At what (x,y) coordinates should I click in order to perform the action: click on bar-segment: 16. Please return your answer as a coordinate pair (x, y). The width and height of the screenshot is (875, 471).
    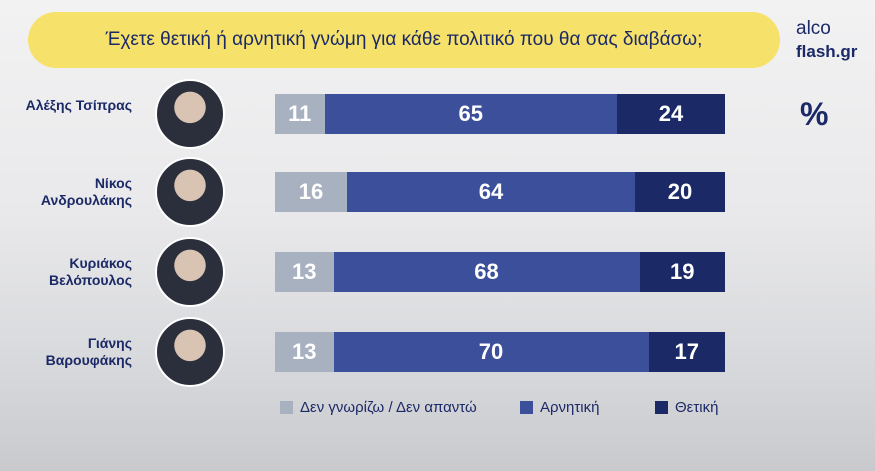
    Looking at the image, I should click on (311, 192).